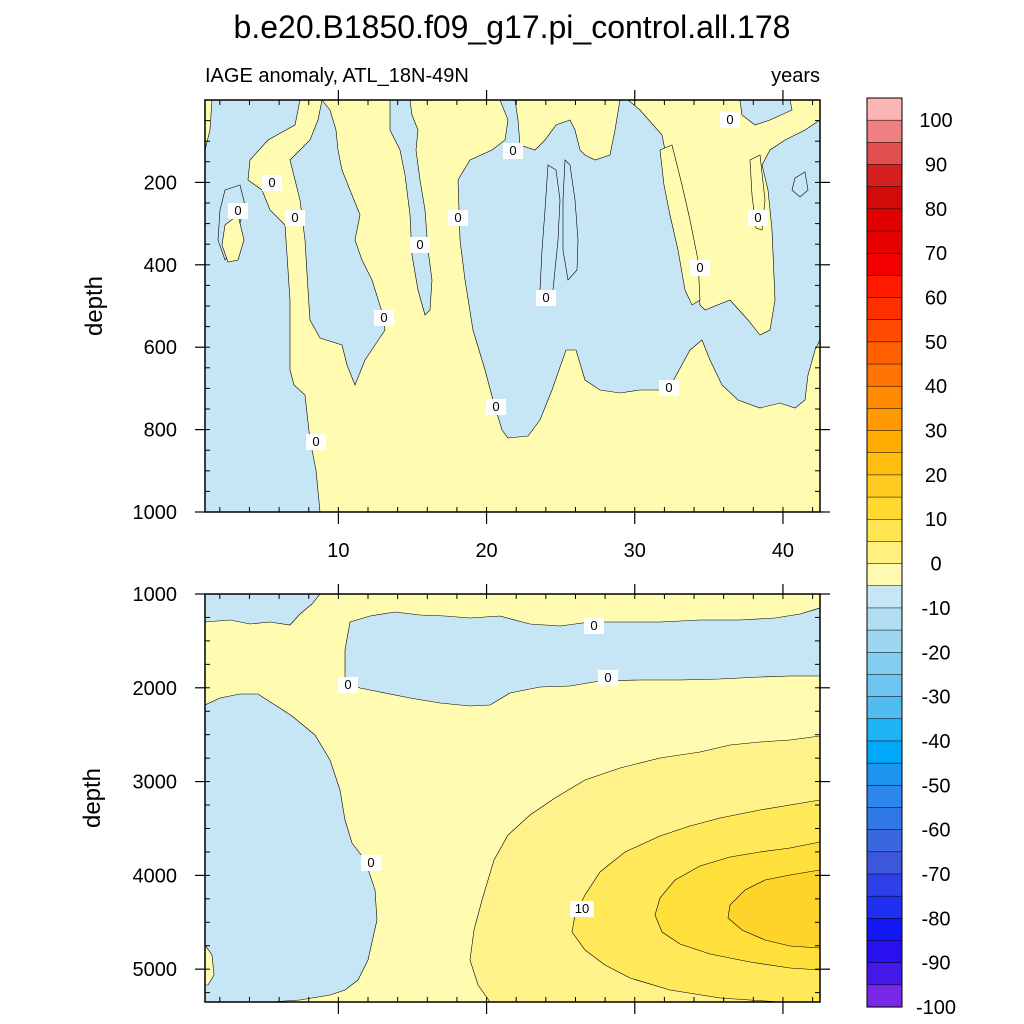  I want to click on y-tick-label: 600, so click(160, 348).